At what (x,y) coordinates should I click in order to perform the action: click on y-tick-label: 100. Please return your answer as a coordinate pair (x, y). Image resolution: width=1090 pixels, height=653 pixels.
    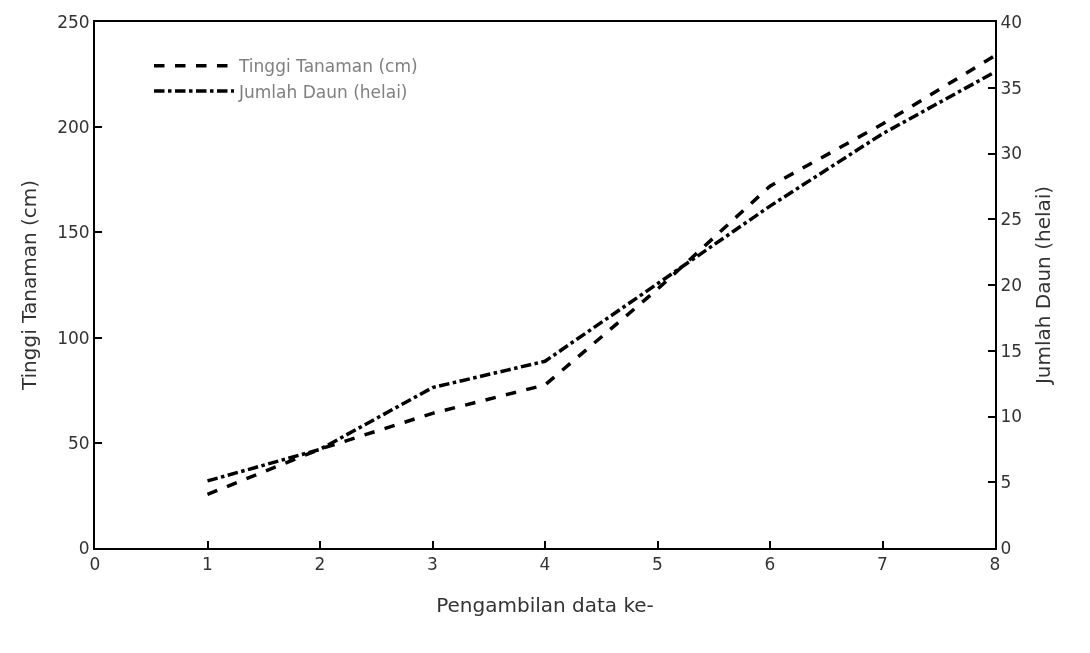
    Looking at the image, I should click on (73, 337).